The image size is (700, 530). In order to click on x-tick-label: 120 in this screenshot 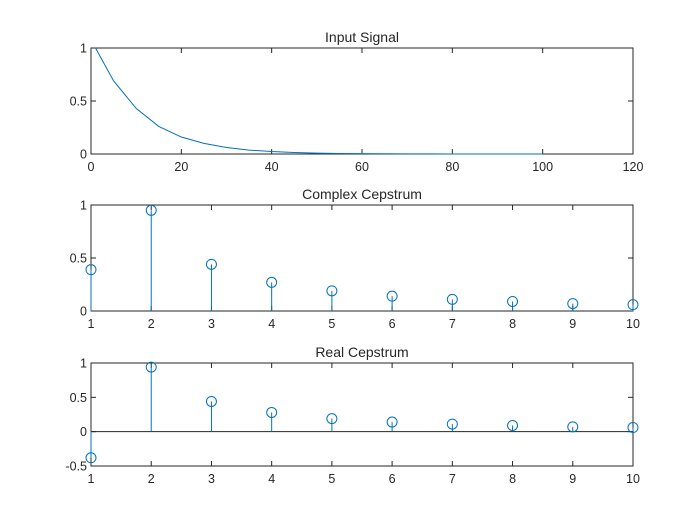, I will do `click(633, 167)`.